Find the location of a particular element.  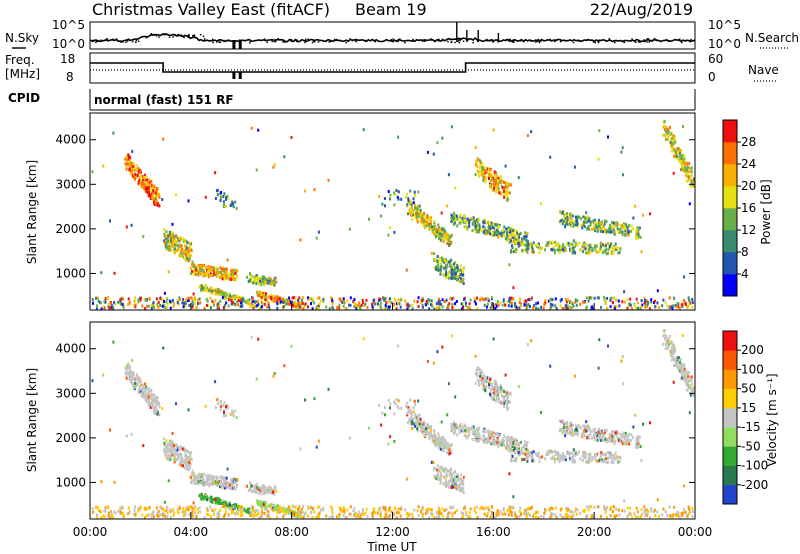

freq-trace is located at coordinates (392, 67).